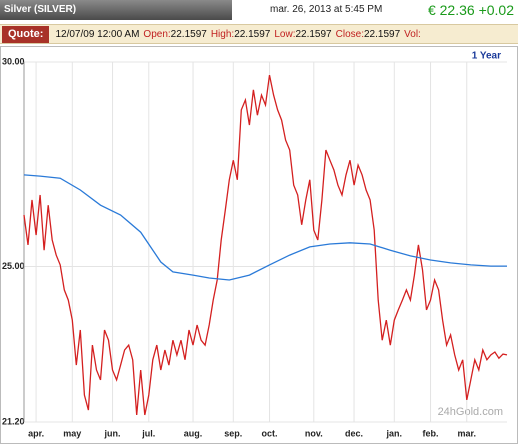  What do you see at coordinates (97, 34) in the screenshot?
I see `quote-date: 12/07/09 12:00 AM` at bounding box center [97, 34].